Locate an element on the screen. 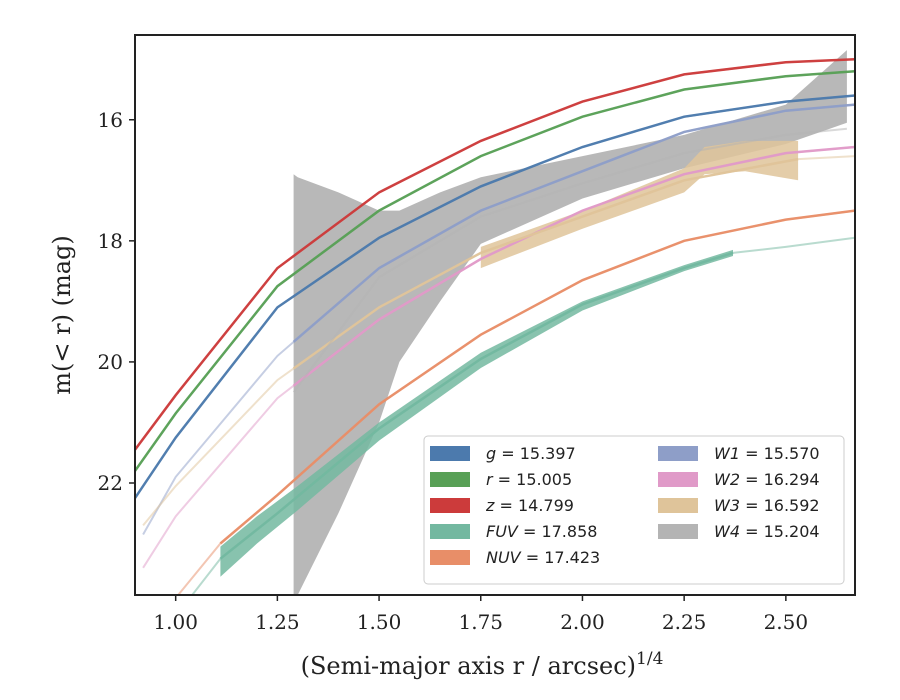 This screenshot has height=700, width=900. y-axis-ticks: 16 18 20 22 is located at coordinates (116, 301).